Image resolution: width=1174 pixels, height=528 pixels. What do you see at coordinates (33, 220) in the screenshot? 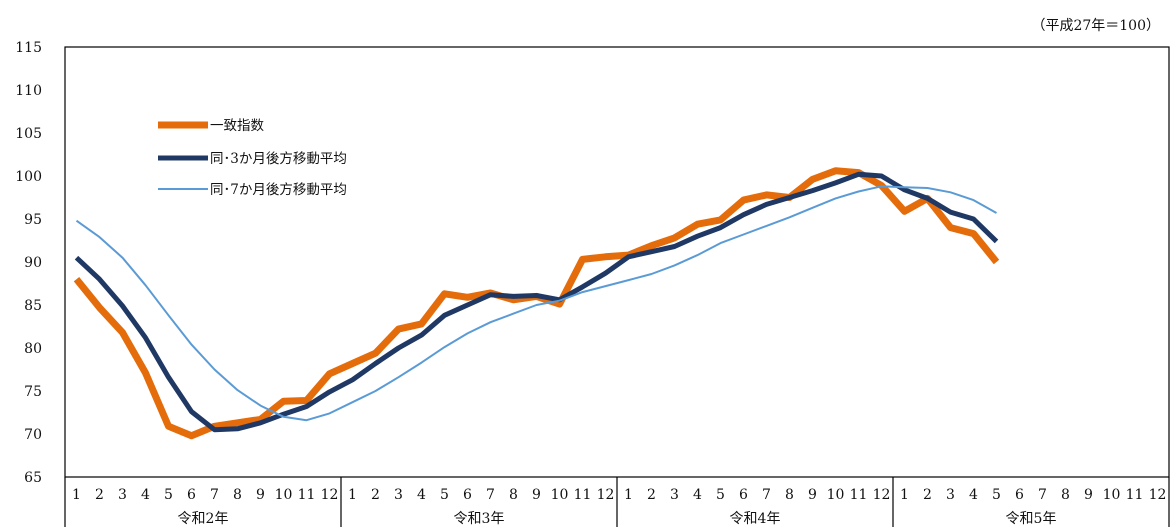
I see `y-tick-label: 95` at bounding box center [33, 220].